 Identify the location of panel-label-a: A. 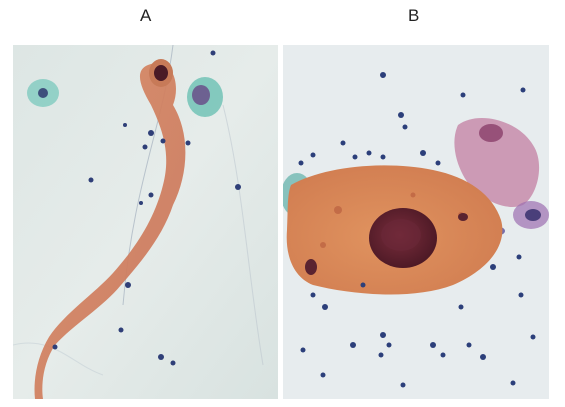
(146, 15).